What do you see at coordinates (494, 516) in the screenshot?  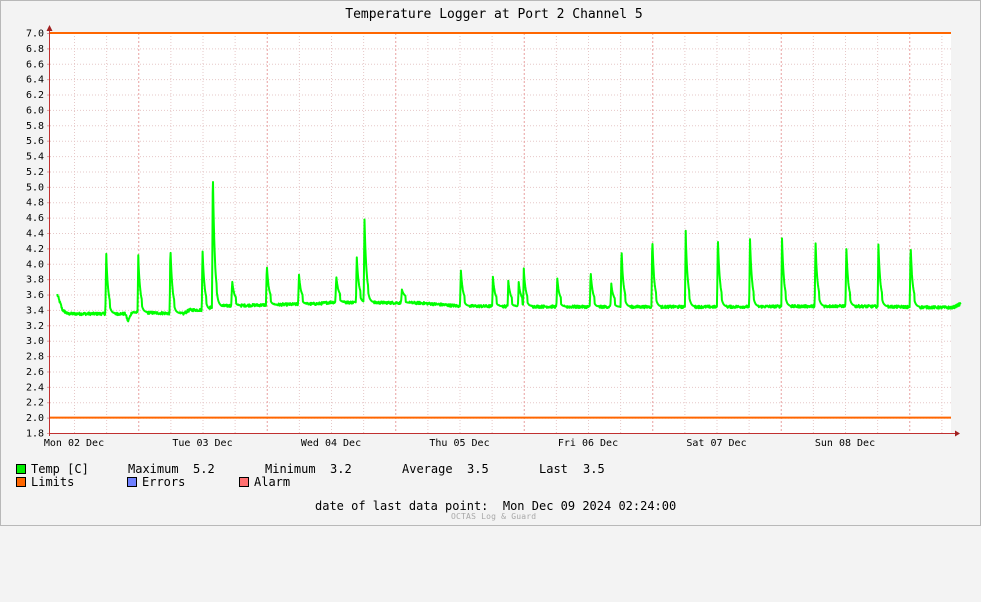 I see `watermark: OCTAS Log & Guard` at bounding box center [494, 516].